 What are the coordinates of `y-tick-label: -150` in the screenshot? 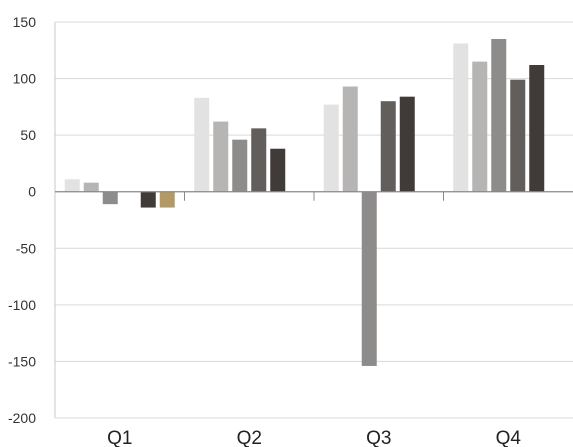 It's located at (22, 361).